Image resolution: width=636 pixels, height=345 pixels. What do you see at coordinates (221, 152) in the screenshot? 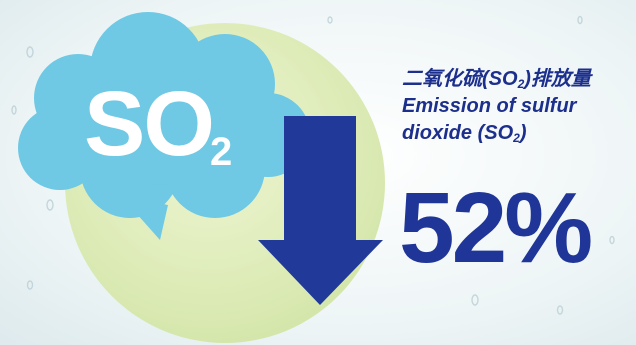
I see `formula-subscript: 2` at bounding box center [221, 152].